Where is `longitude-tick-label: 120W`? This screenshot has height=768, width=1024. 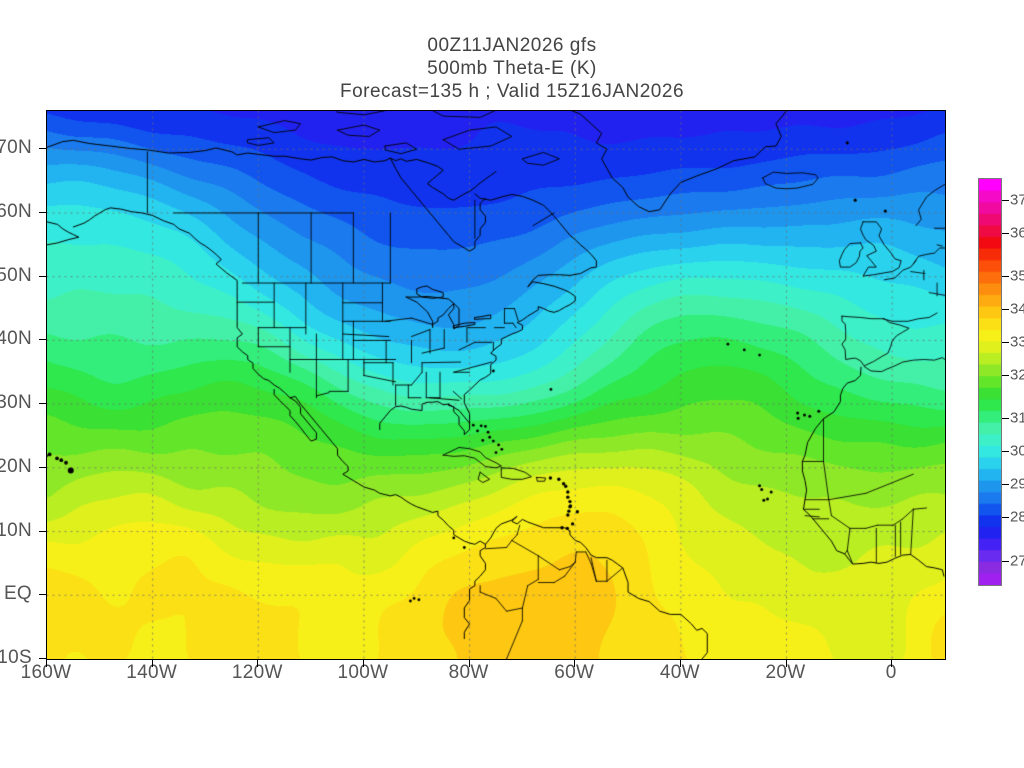 longitude-tick-label: 120W is located at coordinates (257, 672).